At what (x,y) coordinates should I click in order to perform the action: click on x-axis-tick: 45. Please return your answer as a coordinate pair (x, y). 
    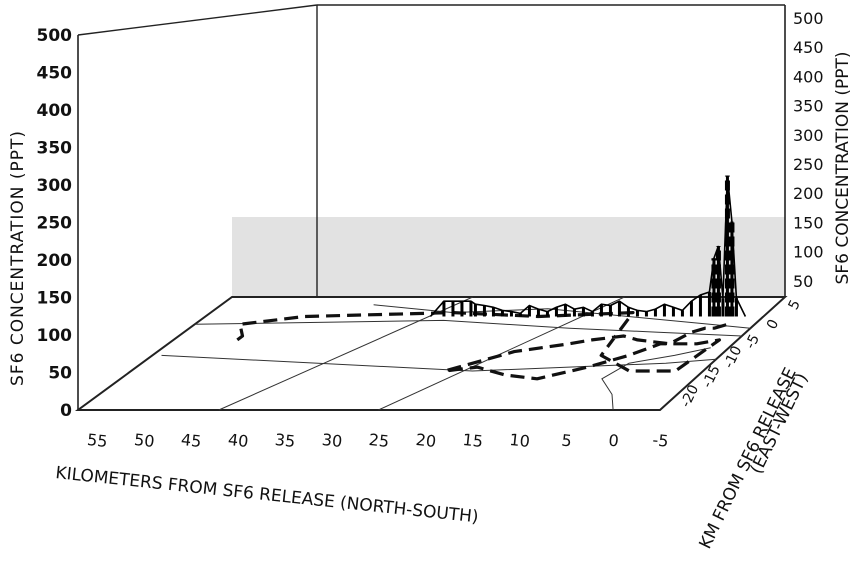
    Looking at the image, I should click on (191, 440).